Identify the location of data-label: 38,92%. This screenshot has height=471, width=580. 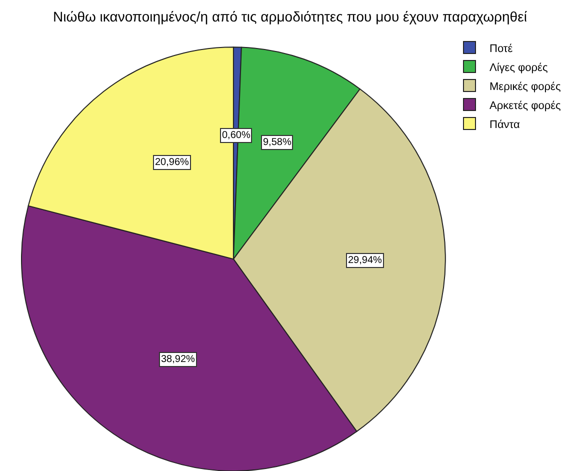
(178, 359).